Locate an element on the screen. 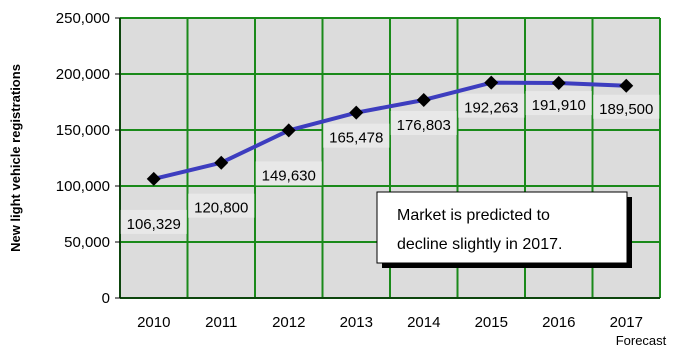 Image resolution: width=681 pixels, height=351 pixels. x-tick-label: 2015 is located at coordinates (491, 322).